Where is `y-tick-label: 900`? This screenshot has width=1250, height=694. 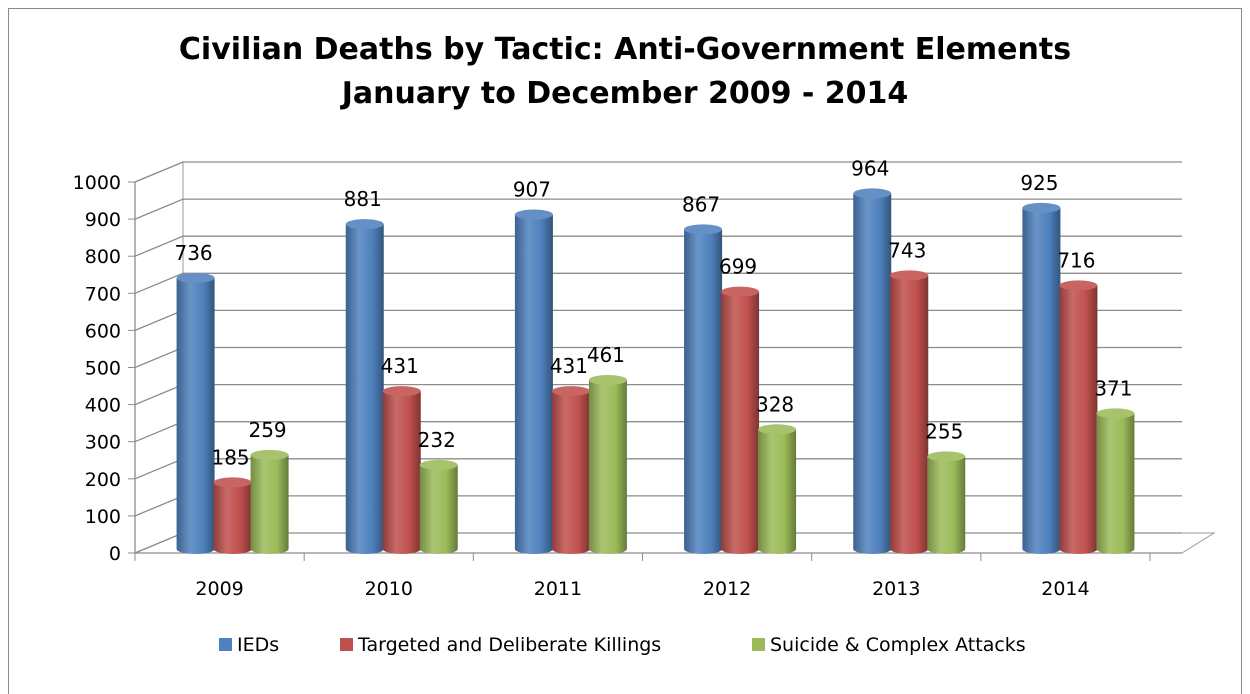 y-tick-label: 900 is located at coordinates (103, 220).